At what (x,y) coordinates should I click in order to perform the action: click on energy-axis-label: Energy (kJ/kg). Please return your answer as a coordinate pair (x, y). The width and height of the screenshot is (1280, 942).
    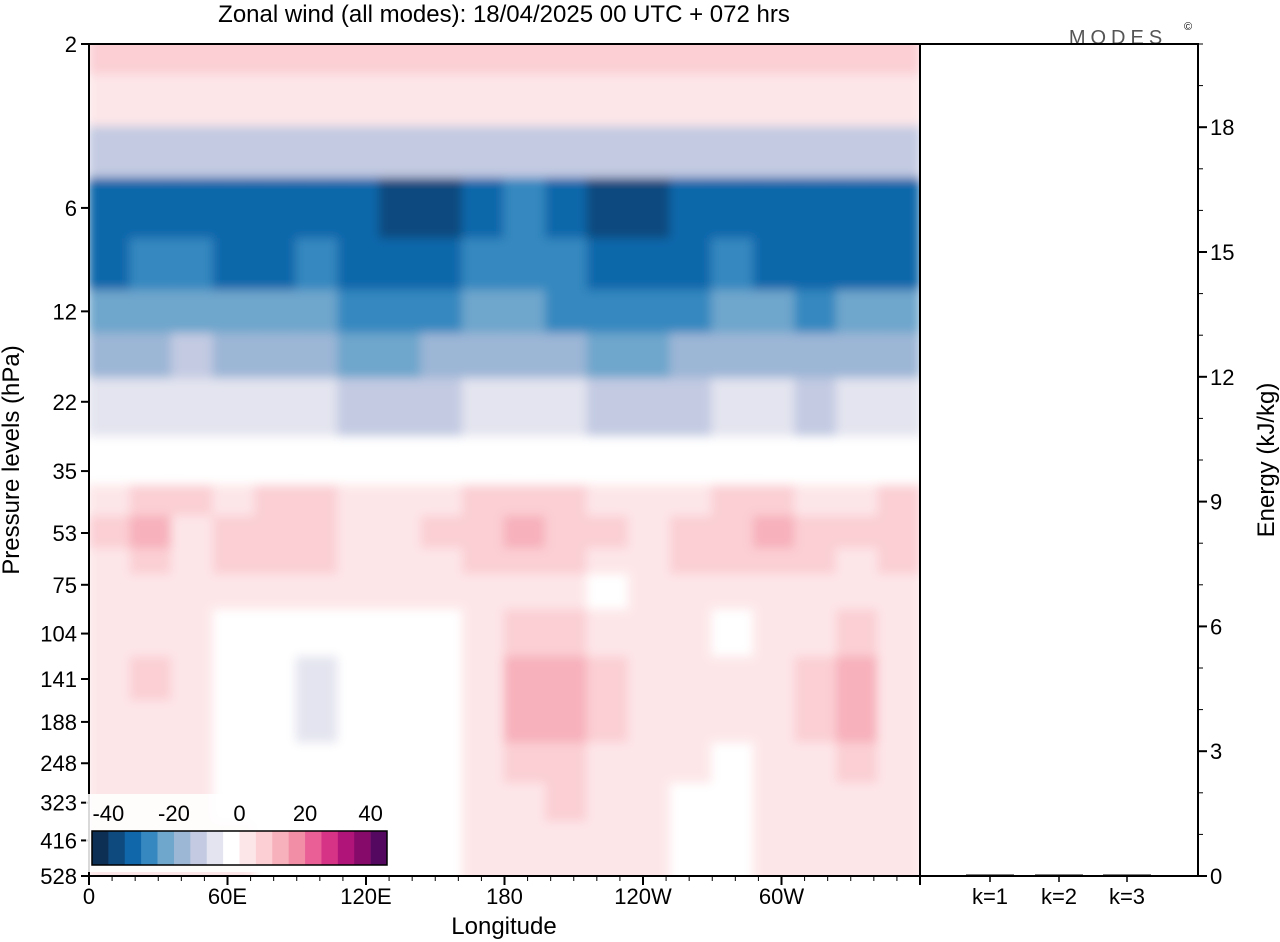
    Looking at the image, I should click on (1266, 460).